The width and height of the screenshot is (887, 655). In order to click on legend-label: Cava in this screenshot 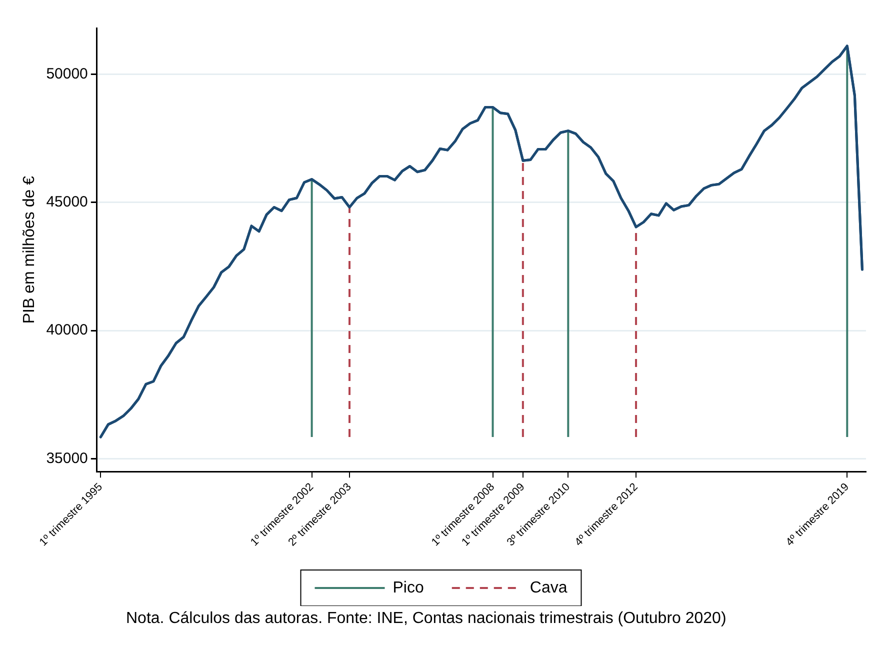, I will do `click(549, 587)`.